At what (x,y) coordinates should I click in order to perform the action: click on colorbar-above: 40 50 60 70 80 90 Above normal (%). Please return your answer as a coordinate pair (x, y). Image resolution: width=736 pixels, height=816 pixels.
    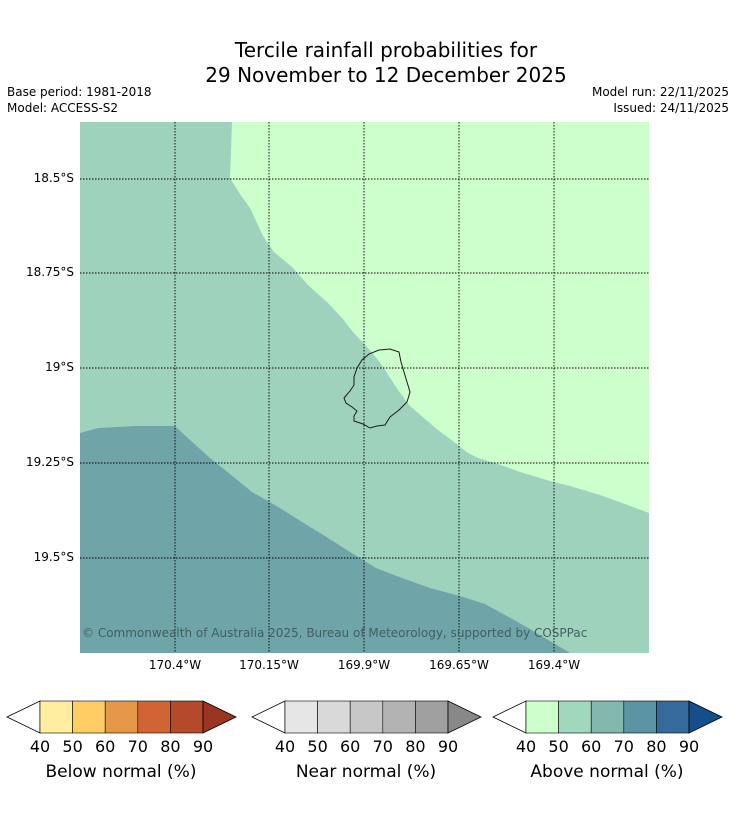
    Looking at the image, I should click on (607, 755).